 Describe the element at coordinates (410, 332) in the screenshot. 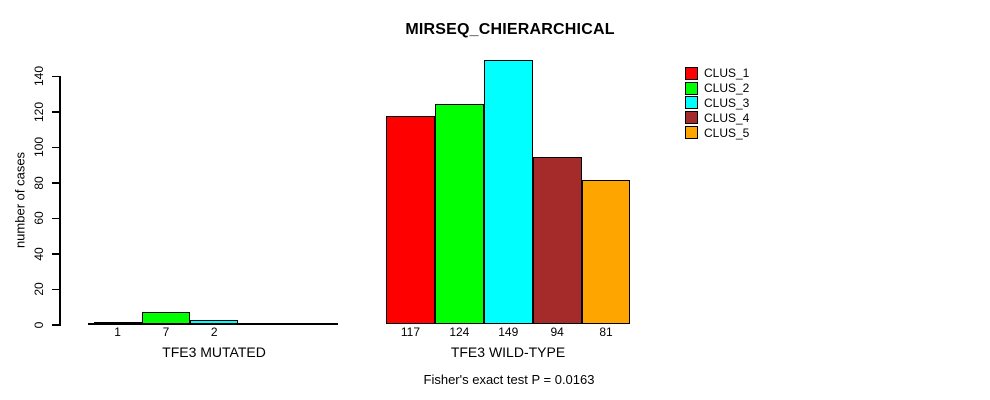

I see `bar-value-label: 117` at that location.